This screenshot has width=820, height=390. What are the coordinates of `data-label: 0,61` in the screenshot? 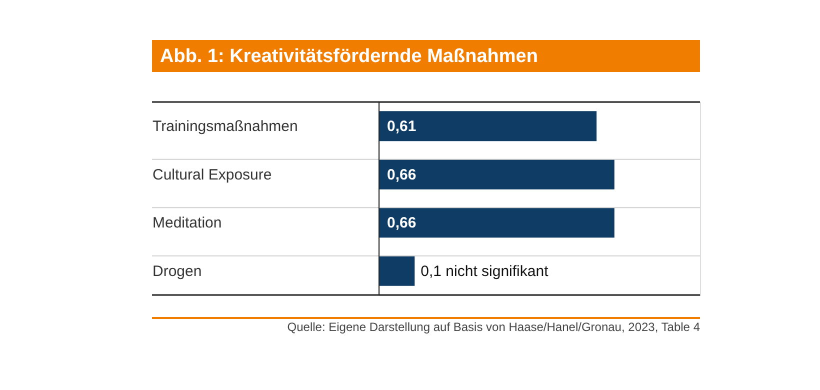 It's located at (401, 127).